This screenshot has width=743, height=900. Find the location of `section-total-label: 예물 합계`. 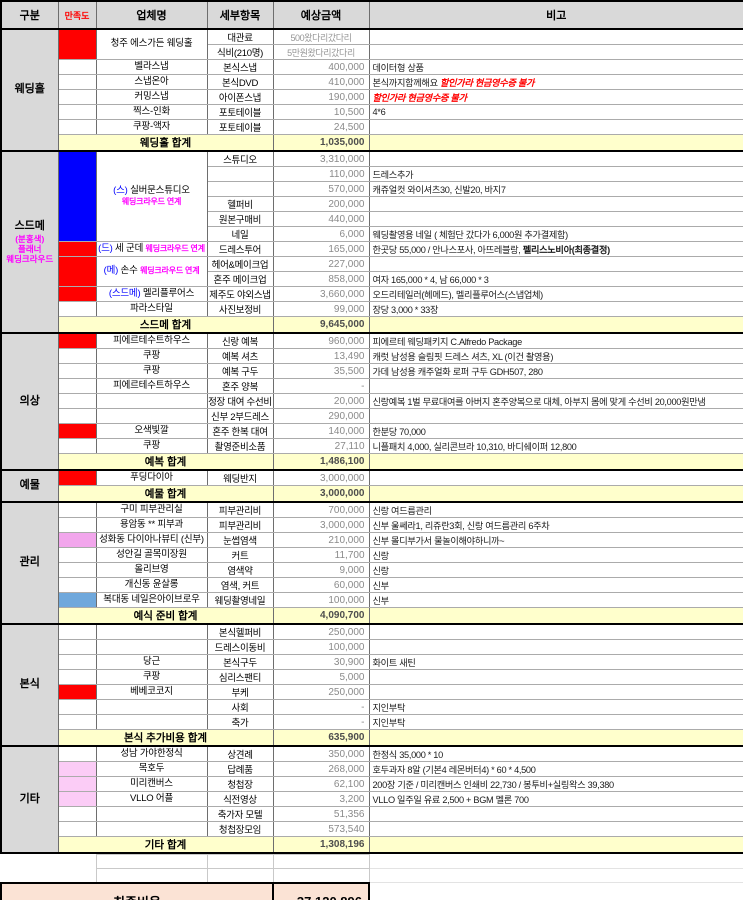

section-total-label: 예물 합계 is located at coordinates (165, 494).